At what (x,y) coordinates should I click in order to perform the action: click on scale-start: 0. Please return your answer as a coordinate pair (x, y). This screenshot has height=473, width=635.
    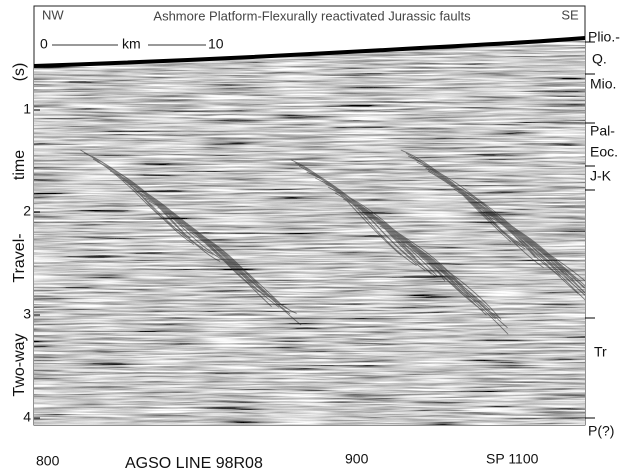
    Looking at the image, I should click on (44, 44).